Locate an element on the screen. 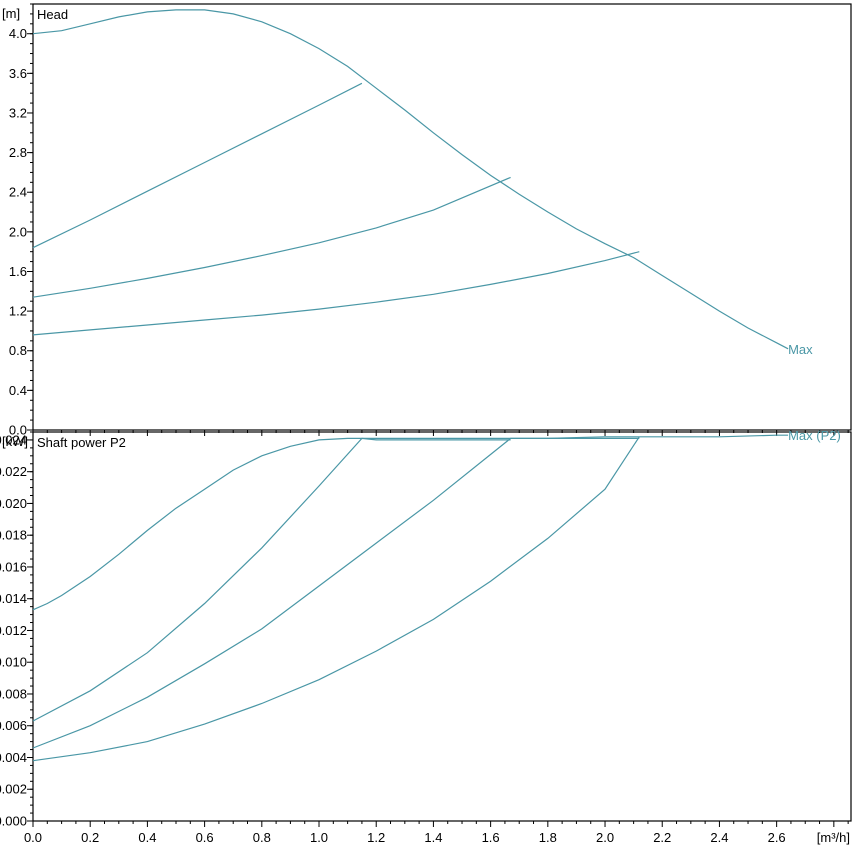 This screenshot has height=854, width=854. y-tick-label: 3.2 is located at coordinates (18, 112).